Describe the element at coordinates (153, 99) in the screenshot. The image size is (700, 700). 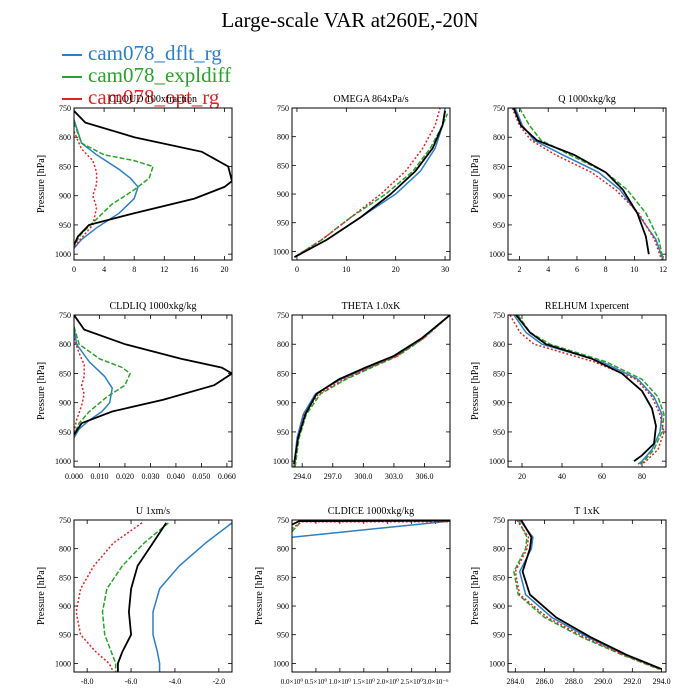
I see `panel-title: CLOUD 100xfraction` at that location.